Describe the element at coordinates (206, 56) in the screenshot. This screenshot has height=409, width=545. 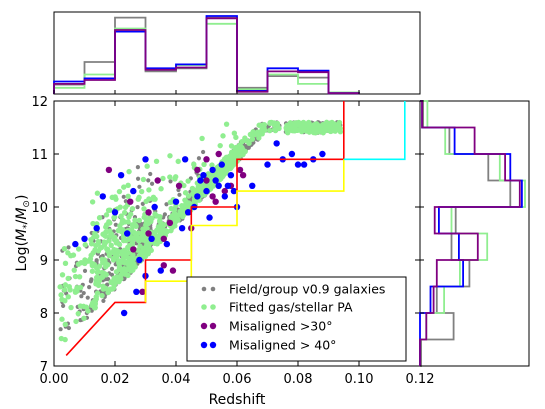
I see `redshift-histogram-series` at that location.